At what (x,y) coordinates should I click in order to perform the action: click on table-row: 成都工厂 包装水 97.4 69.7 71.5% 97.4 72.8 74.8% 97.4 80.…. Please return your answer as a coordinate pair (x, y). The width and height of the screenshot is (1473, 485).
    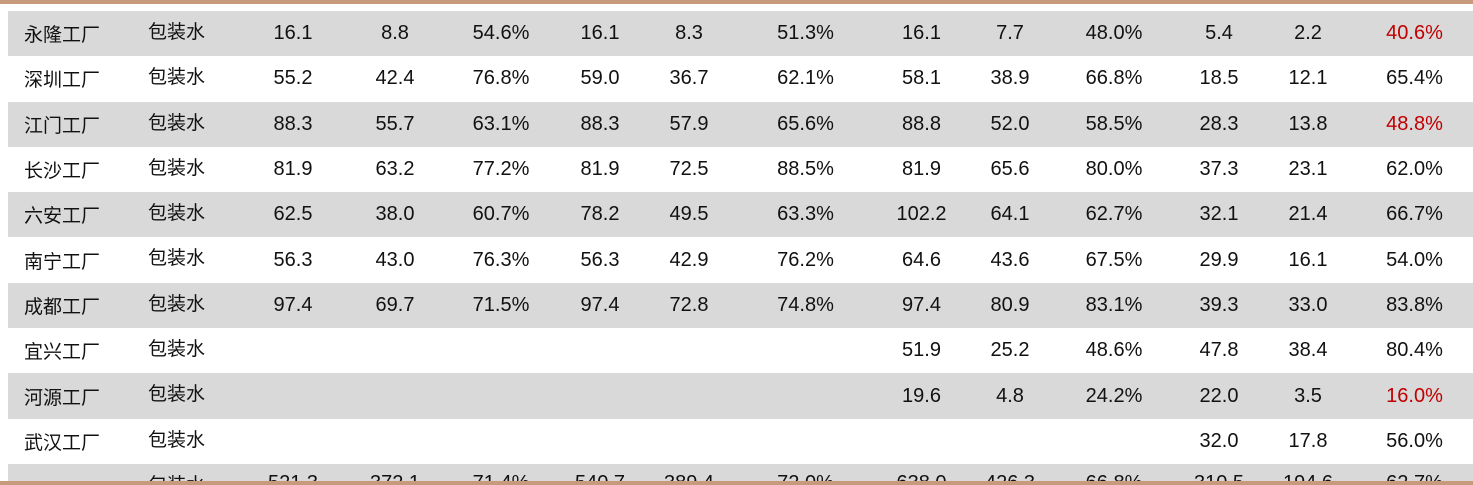
    Looking at the image, I should click on (740, 305).